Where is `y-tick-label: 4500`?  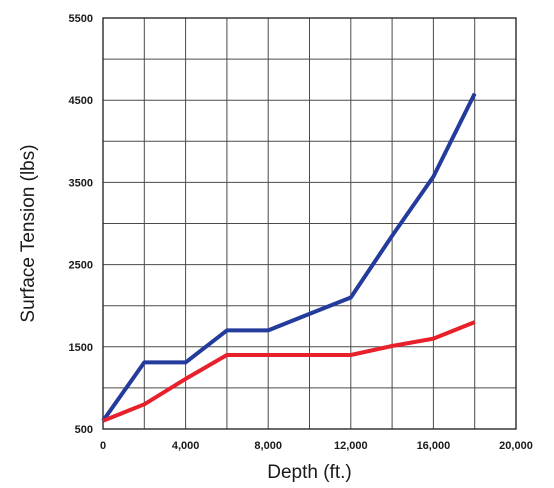
y-tick-label: 4500 is located at coordinates (81, 101).